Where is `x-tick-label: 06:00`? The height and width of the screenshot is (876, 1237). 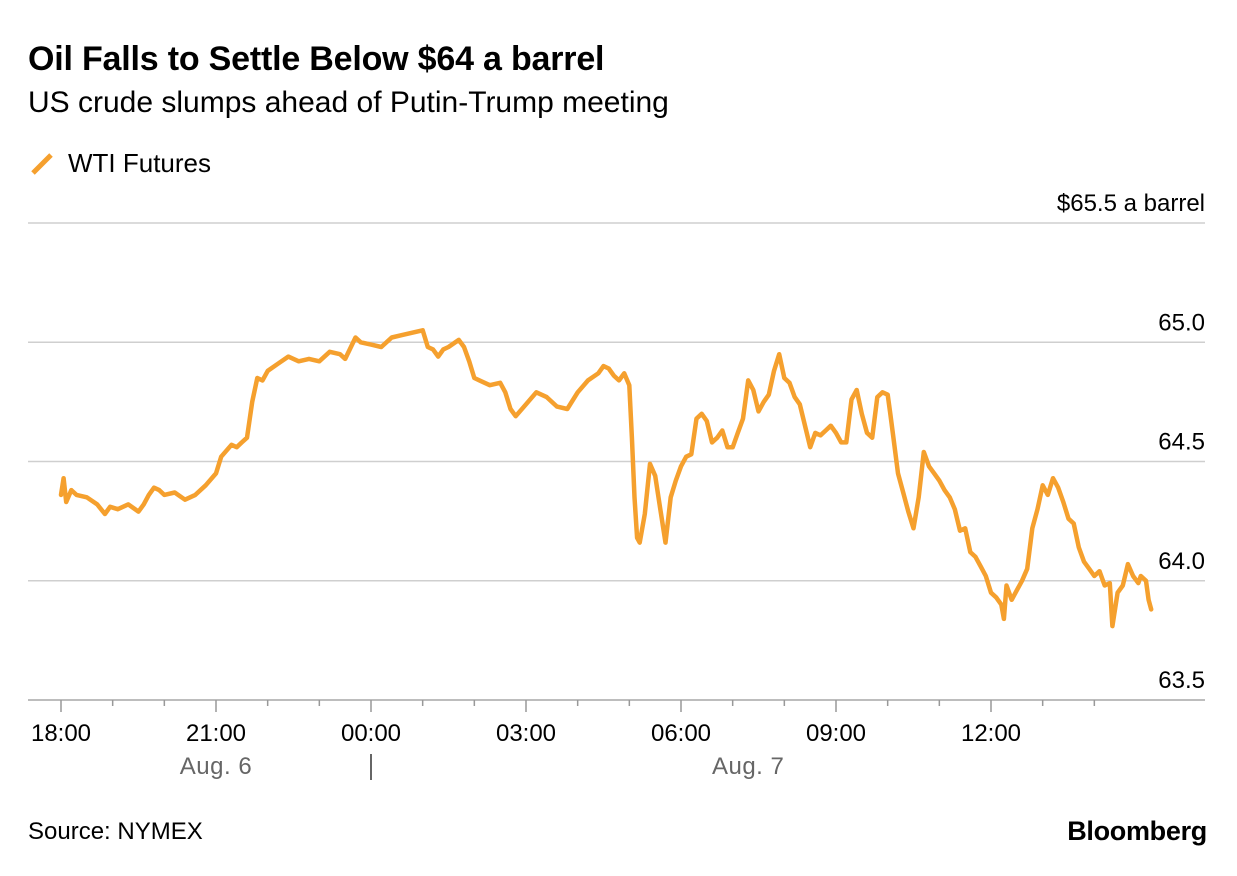
x-tick-label: 06:00 is located at coordinates (681, 733).